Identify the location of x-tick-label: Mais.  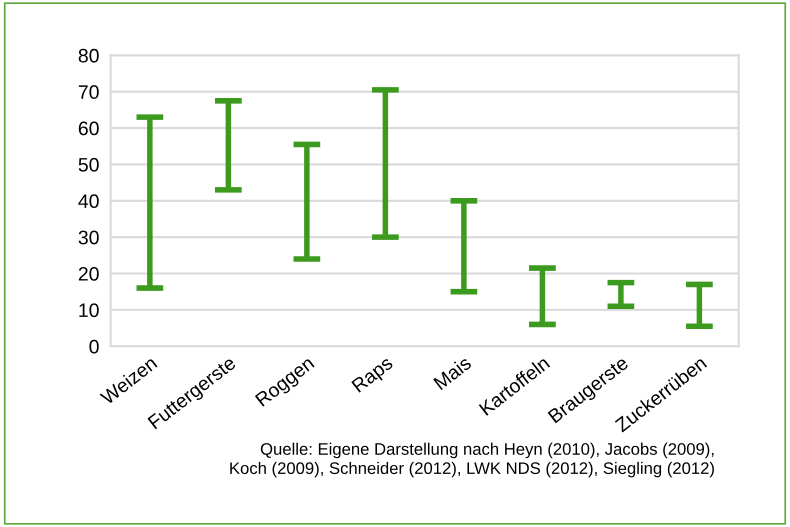
(452, 372).